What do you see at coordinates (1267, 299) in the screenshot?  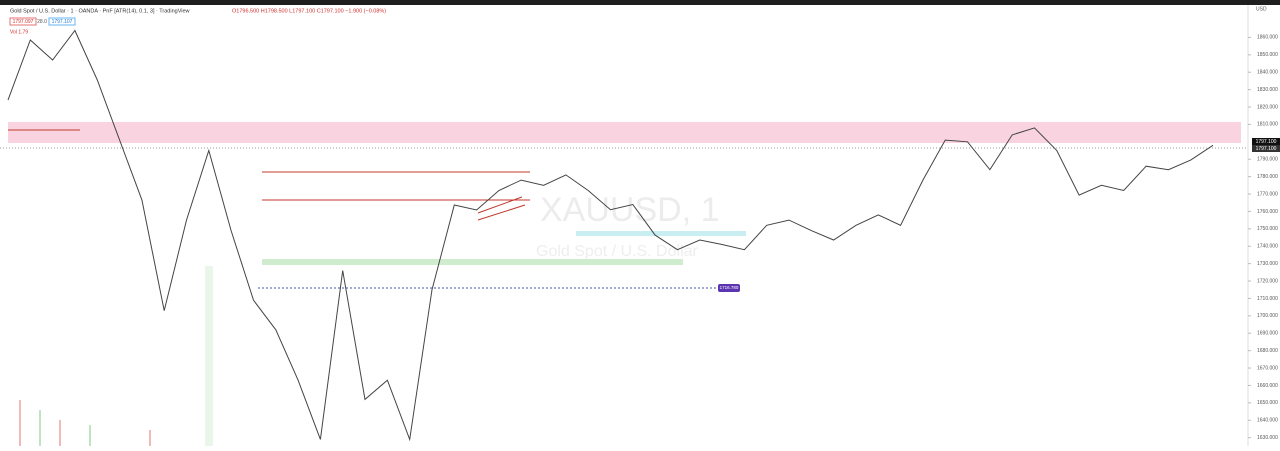 I see `y-tick-label: 1710.000` at bounding box center [1267, 299].